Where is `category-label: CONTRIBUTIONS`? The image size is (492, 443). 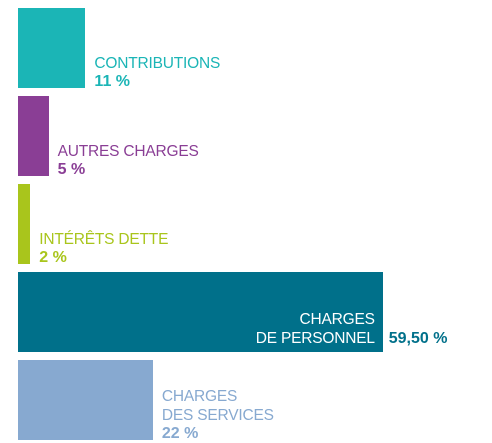 category-label: CONTRIBUTIONS is located at coordinates (157, 63).